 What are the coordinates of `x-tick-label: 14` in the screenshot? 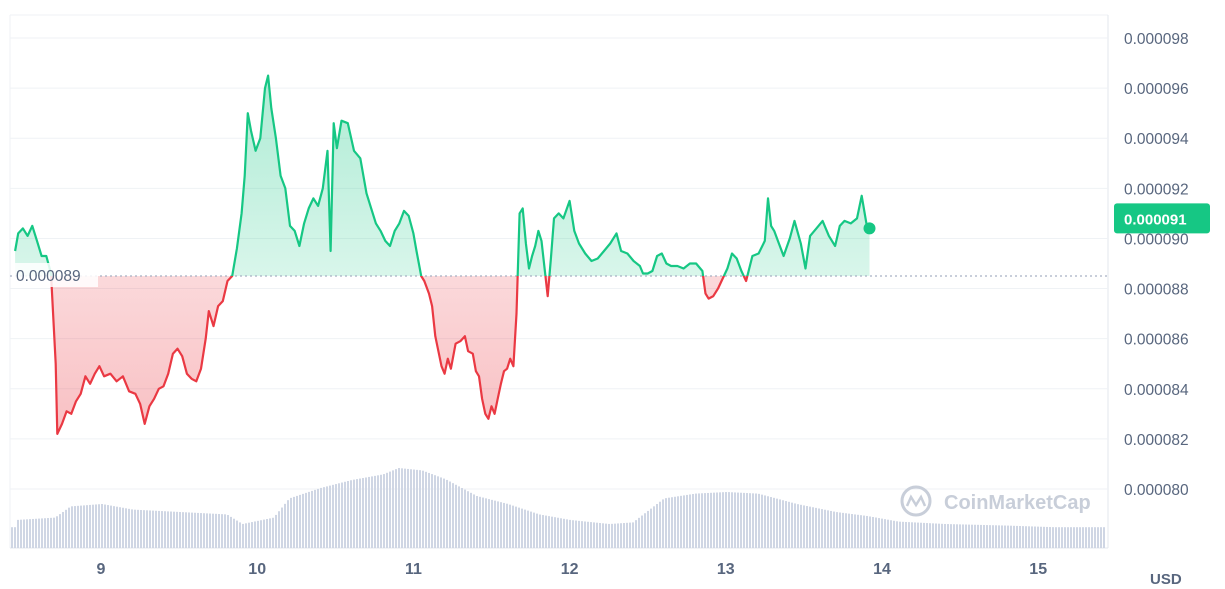 It's located at (882, 569).